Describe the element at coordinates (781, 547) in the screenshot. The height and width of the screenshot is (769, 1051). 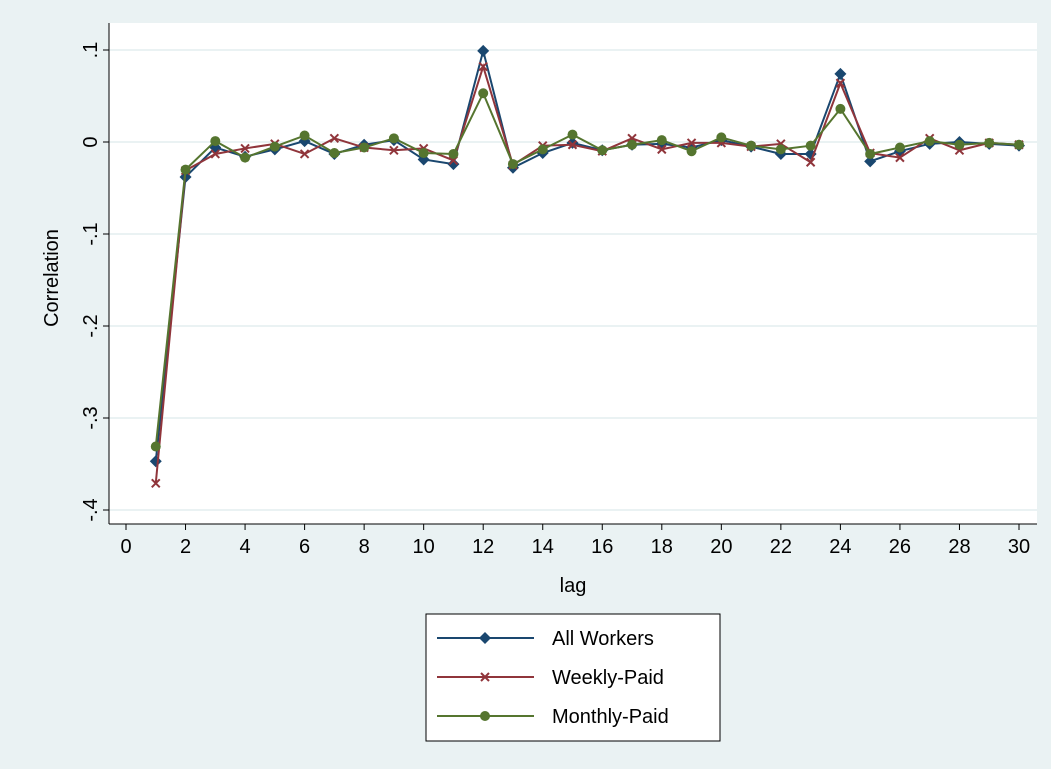
I see `x-tick-label: 22` at that location.